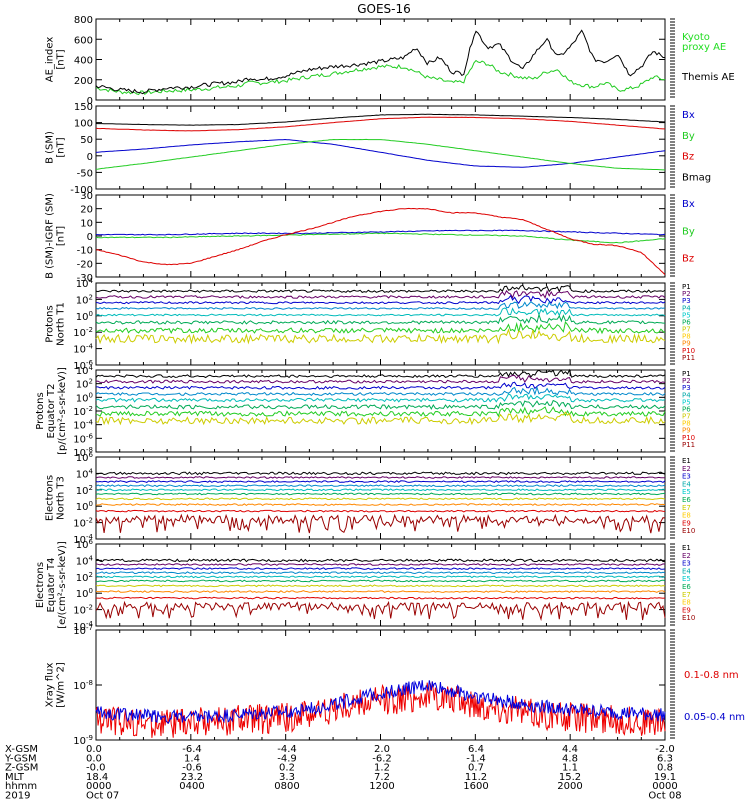 Image resolution: width=750 pixels, height=800 pixels. Describe the element at coordinates (688, 157) in the screenshot. I see `legend-entry: Bz` at that location.